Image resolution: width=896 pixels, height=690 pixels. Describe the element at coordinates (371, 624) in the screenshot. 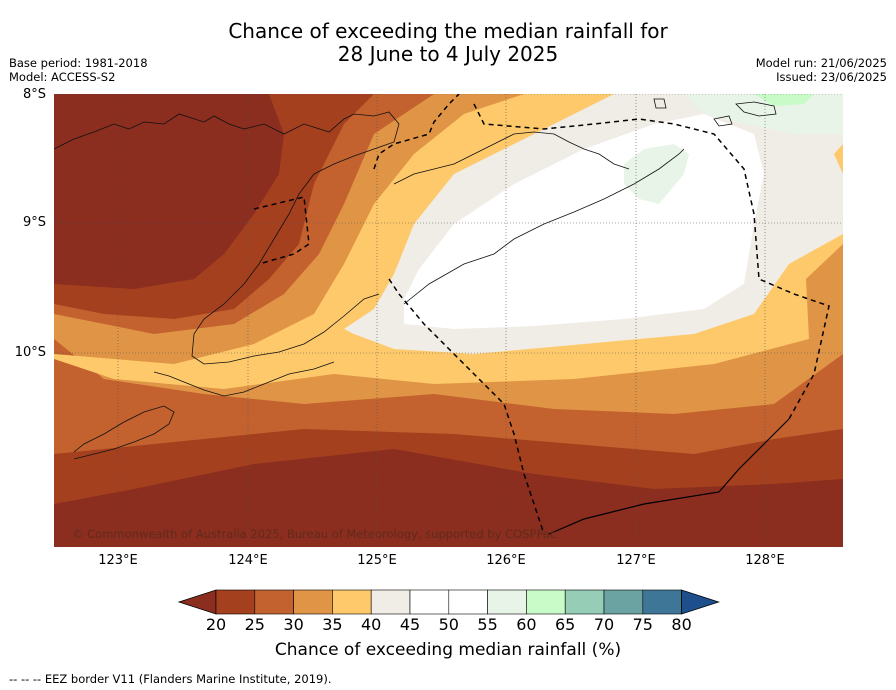

I see `colorbar-tick-label: 40` at that location.